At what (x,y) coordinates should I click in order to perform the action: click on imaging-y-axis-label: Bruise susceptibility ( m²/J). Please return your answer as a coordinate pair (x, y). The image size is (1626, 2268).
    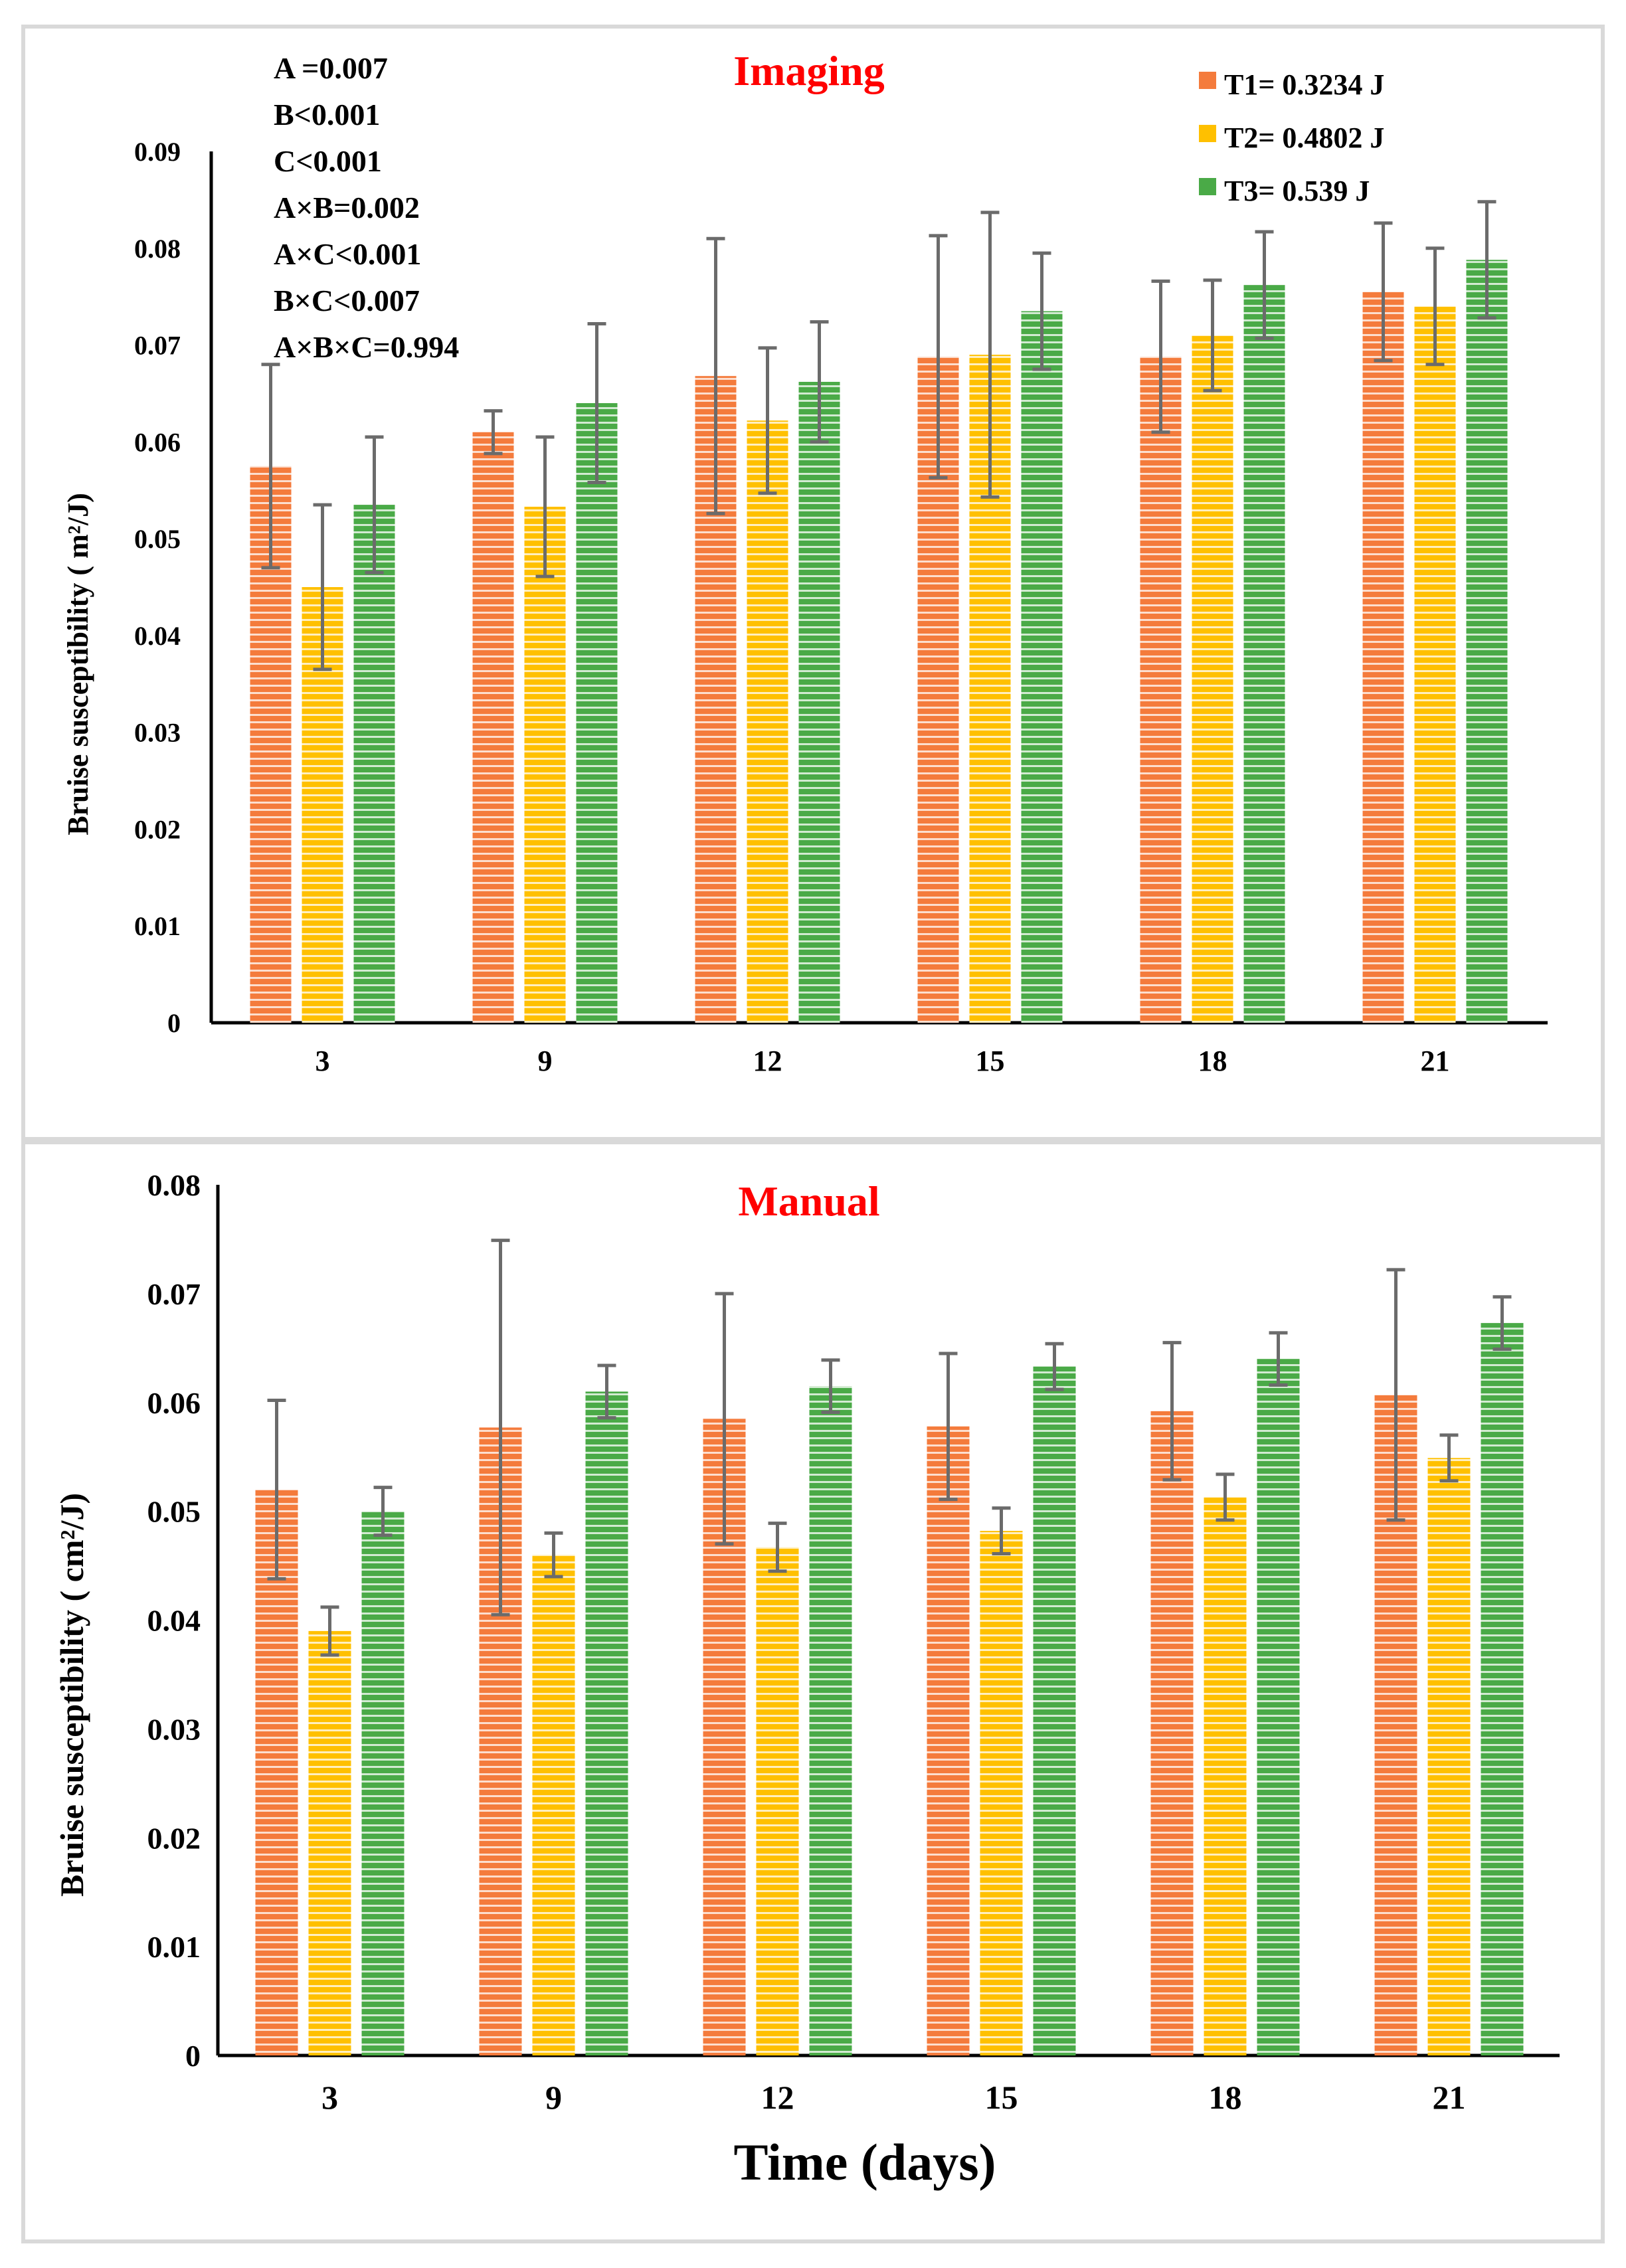
    Looking at the image, I should click on (78, 664).